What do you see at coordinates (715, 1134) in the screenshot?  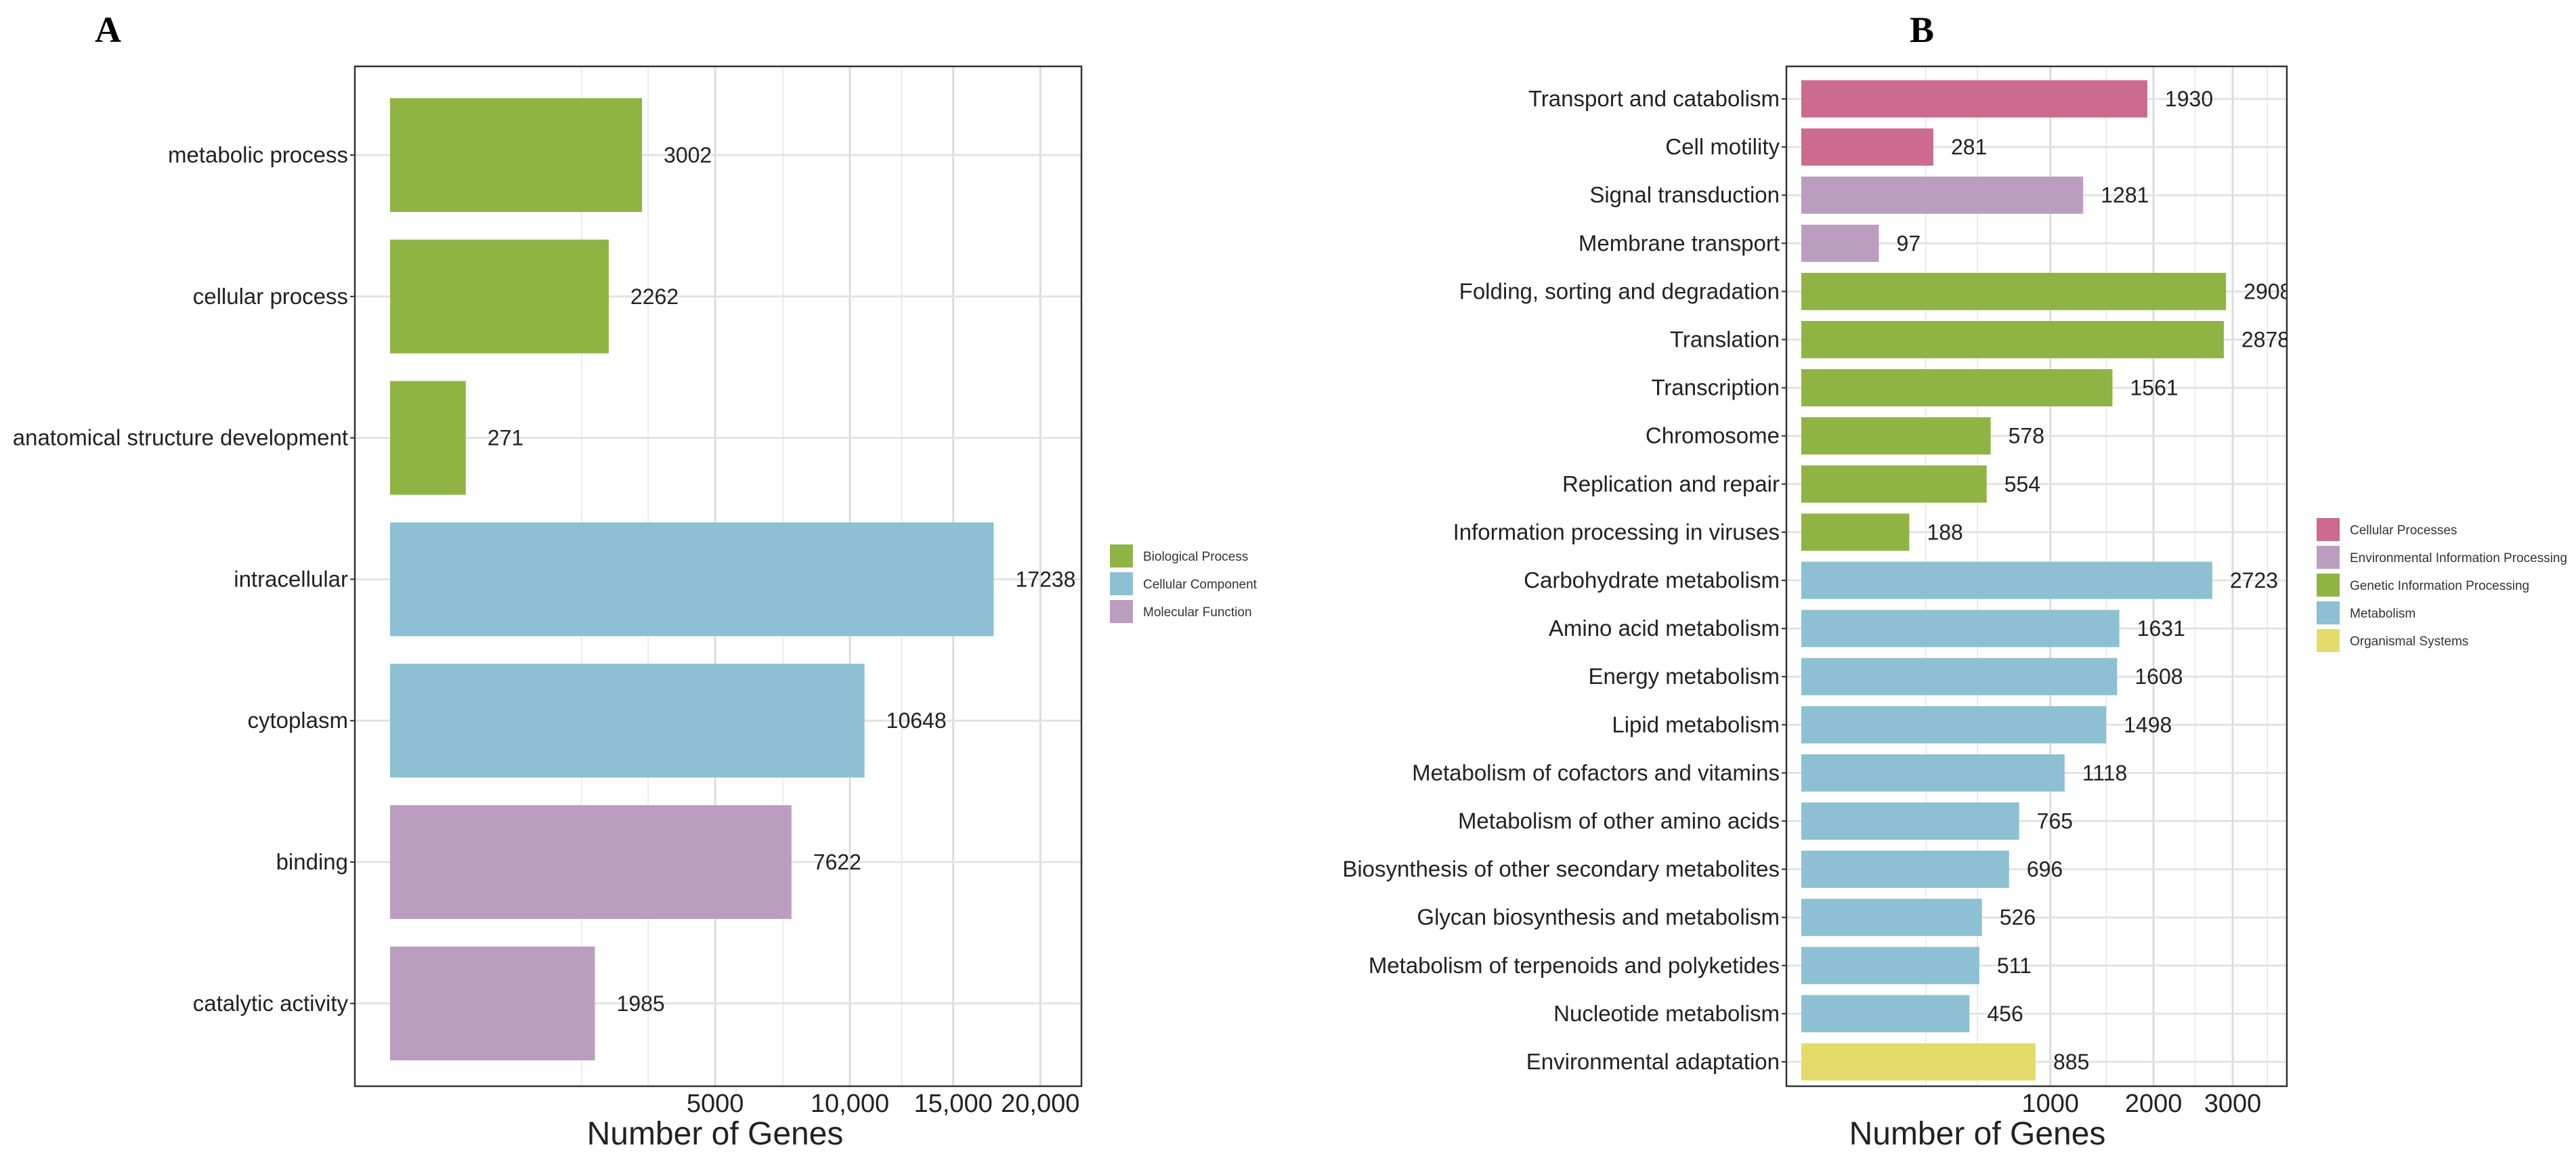 I see `x-axis-title: Number of Genes` at bounding box center [715, 1134].